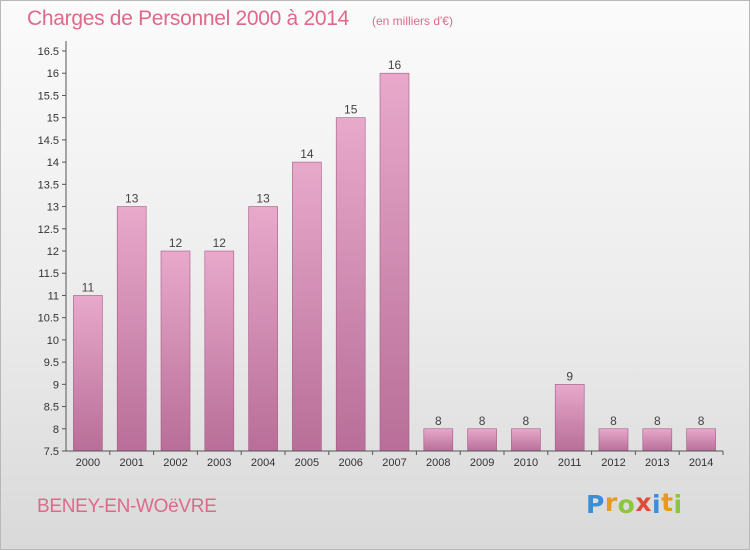 This screenshot has height=551, width=750. Describe the element at coordinates (219, 463) in the screenshot. I see `x-tick-label: 2003` at that location.